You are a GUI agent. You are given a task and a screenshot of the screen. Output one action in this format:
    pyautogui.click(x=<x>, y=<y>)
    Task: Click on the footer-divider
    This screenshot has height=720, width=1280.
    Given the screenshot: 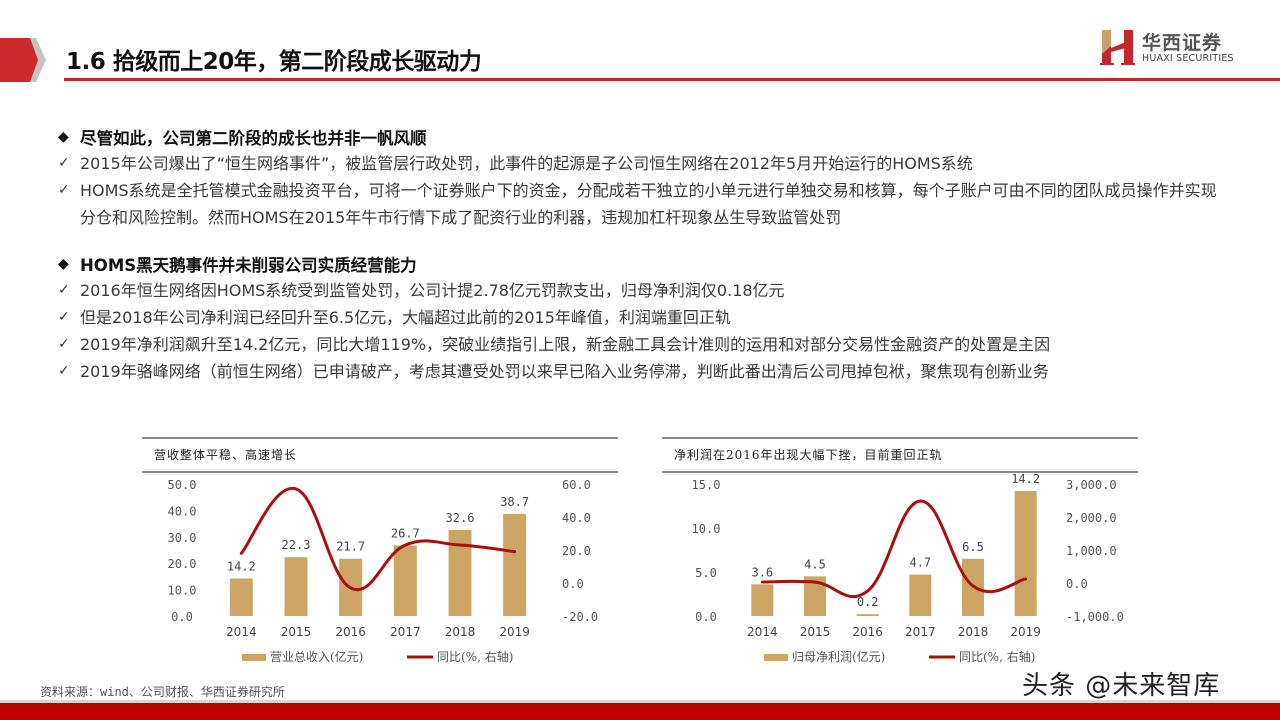 What is the action you would take?
    pyautogui.click(x=640, y=701)
    